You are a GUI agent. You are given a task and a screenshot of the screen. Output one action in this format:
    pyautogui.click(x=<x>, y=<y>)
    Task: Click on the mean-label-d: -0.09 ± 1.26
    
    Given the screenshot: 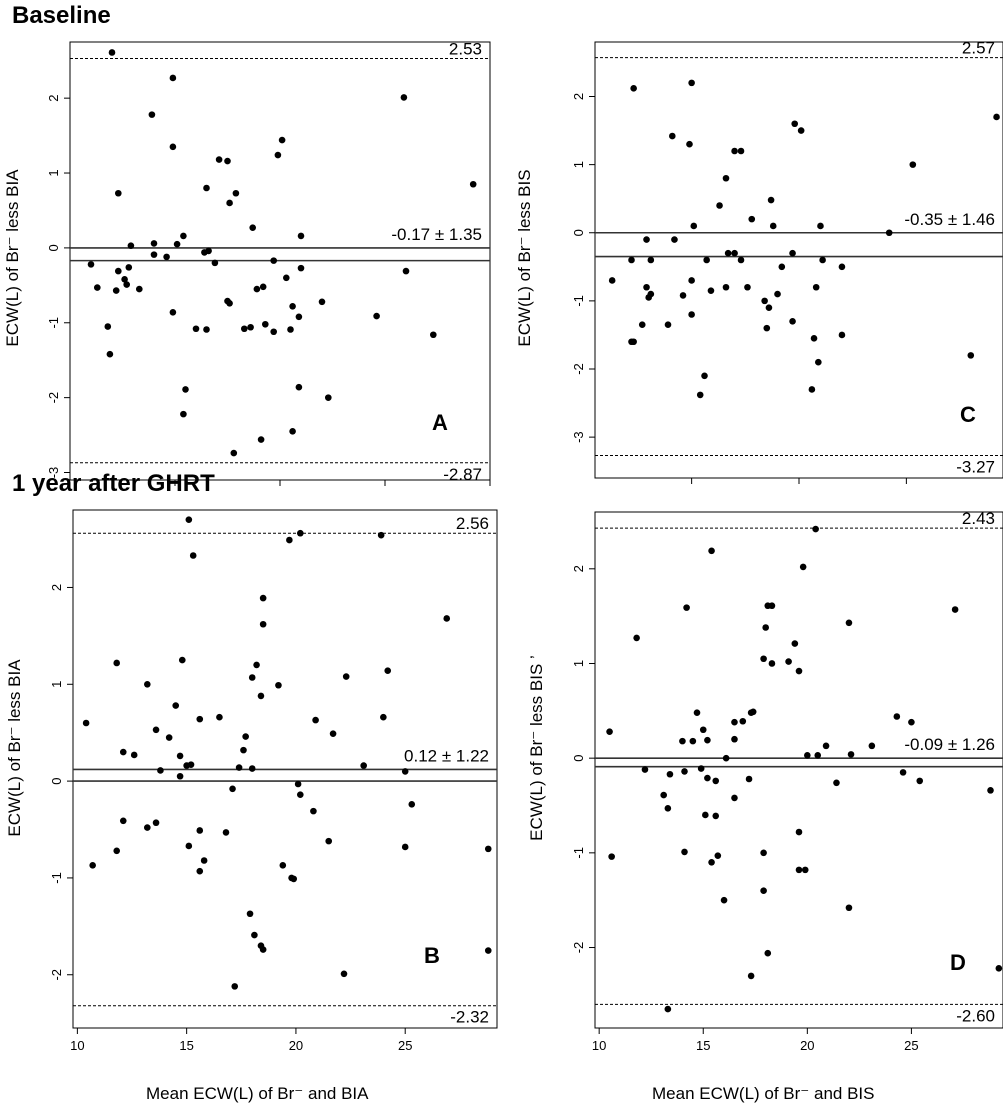 What is the action you would take?
    pyautogui.click(x=949, y=744)
    